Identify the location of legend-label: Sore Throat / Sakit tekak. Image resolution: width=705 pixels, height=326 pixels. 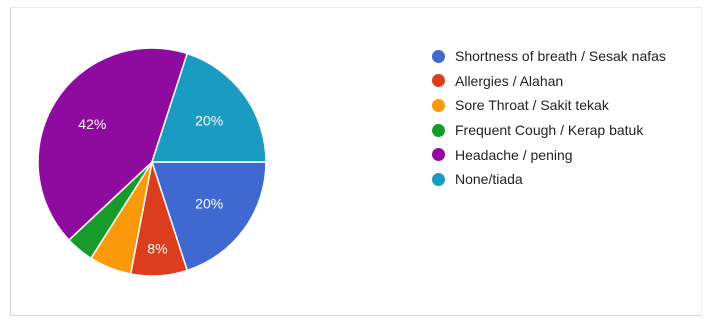
(532, 105).